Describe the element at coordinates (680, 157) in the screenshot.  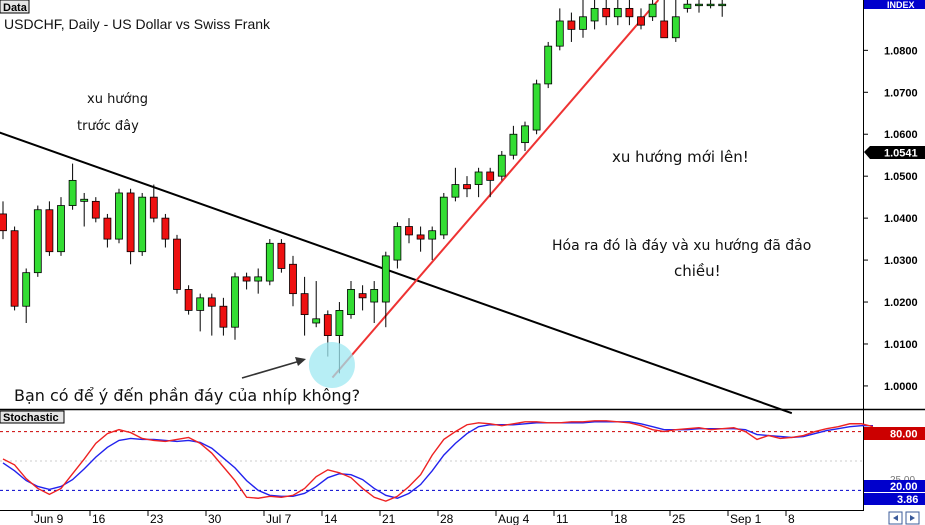
I see `annotation-new-uptrend: xu hướng mới lên!` at that location.